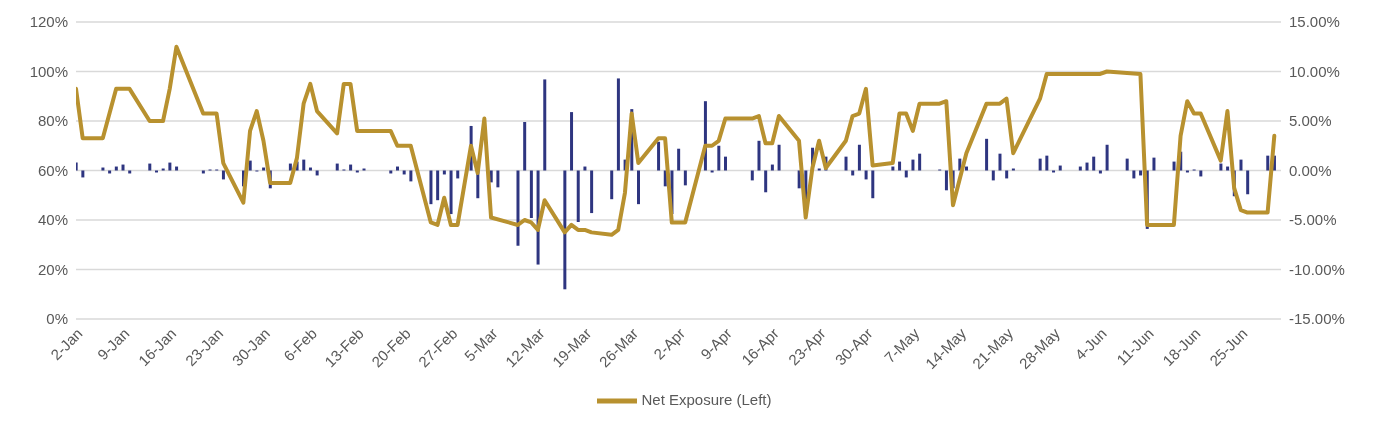 This screenshot has height=434, width=1379. I want to click on legend-label: Net Exposure (Left), so click(706, 399).